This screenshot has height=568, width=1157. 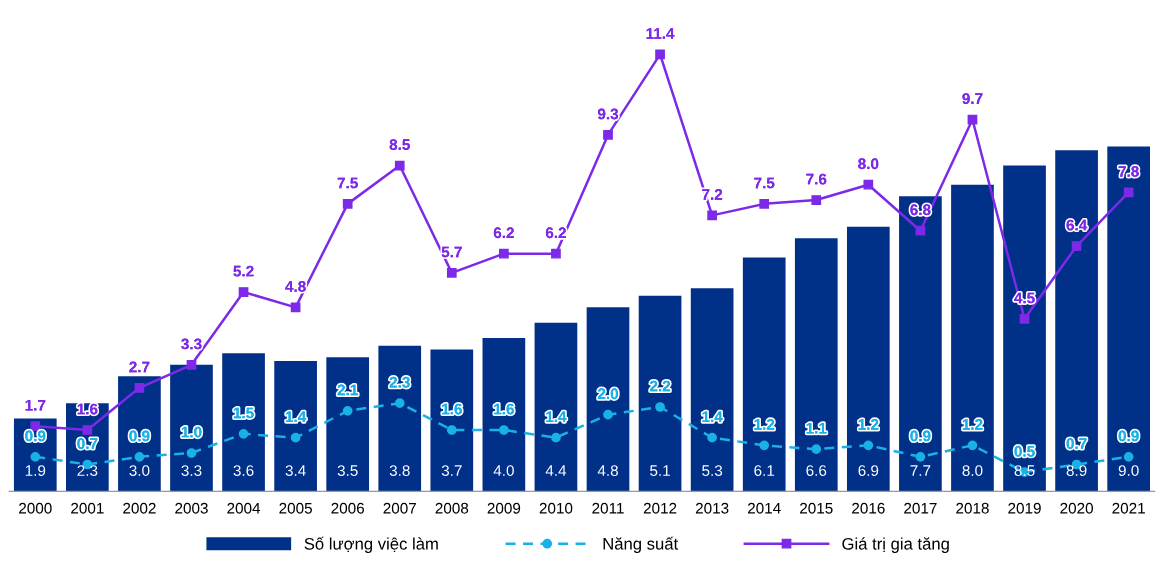 I want to click on data-label: 9.0, so click(x=1128, y=470).